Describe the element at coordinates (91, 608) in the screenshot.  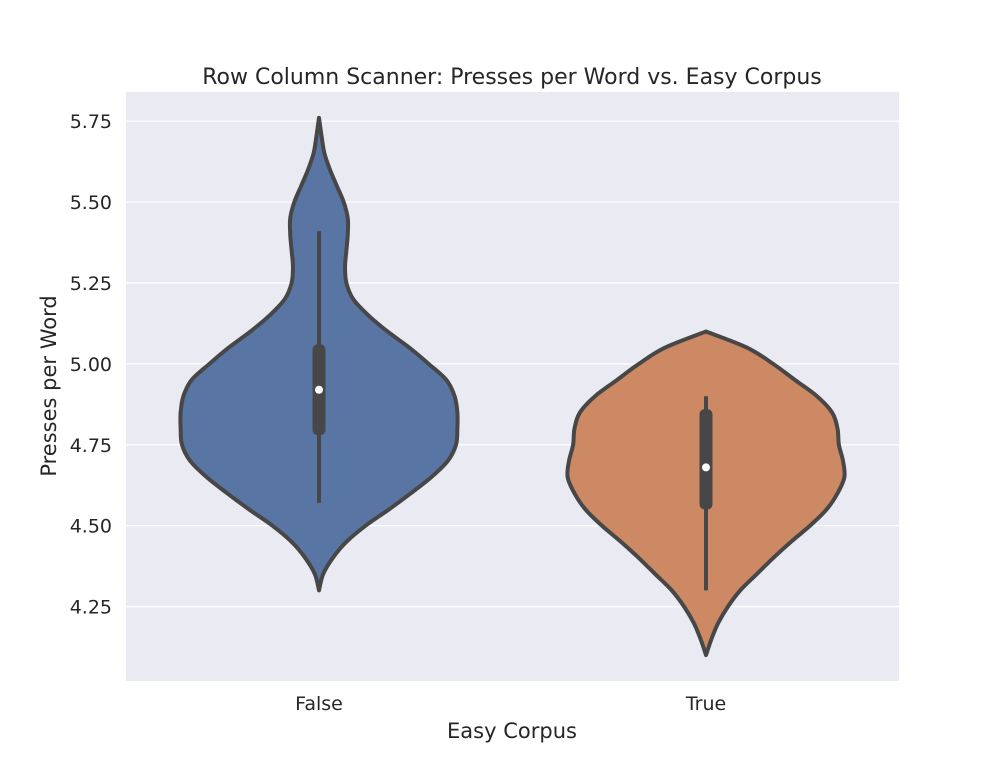
I see `y-tick-label: 4.25` at that location.